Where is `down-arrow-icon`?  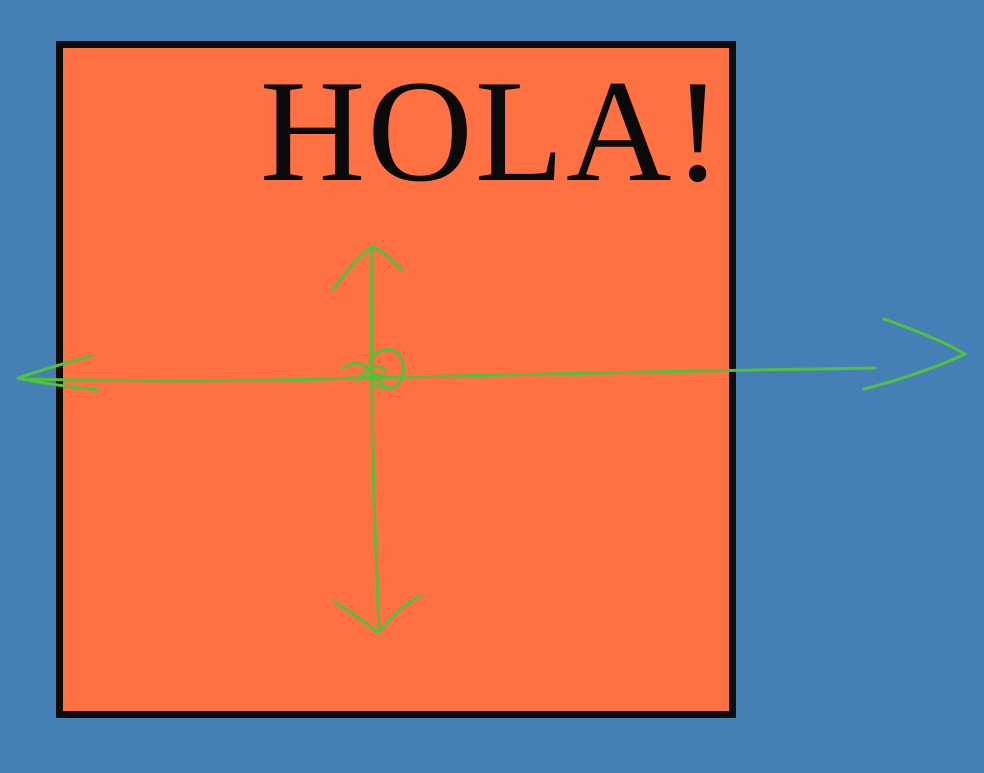
down-arrow-icon is located at coordinates (378, 614).